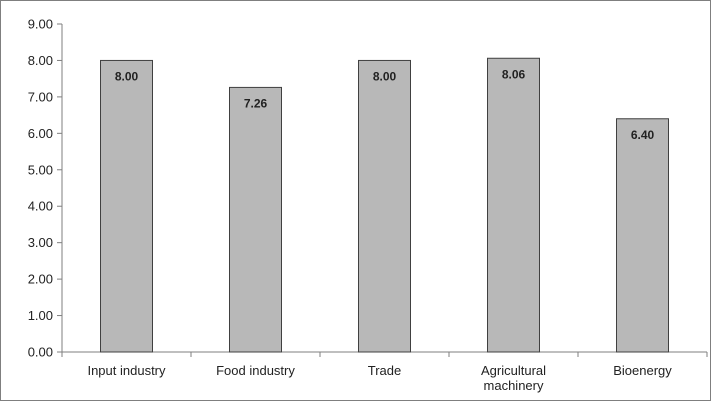  I want to click on category-label-1: Input industry, so click(126, 370).